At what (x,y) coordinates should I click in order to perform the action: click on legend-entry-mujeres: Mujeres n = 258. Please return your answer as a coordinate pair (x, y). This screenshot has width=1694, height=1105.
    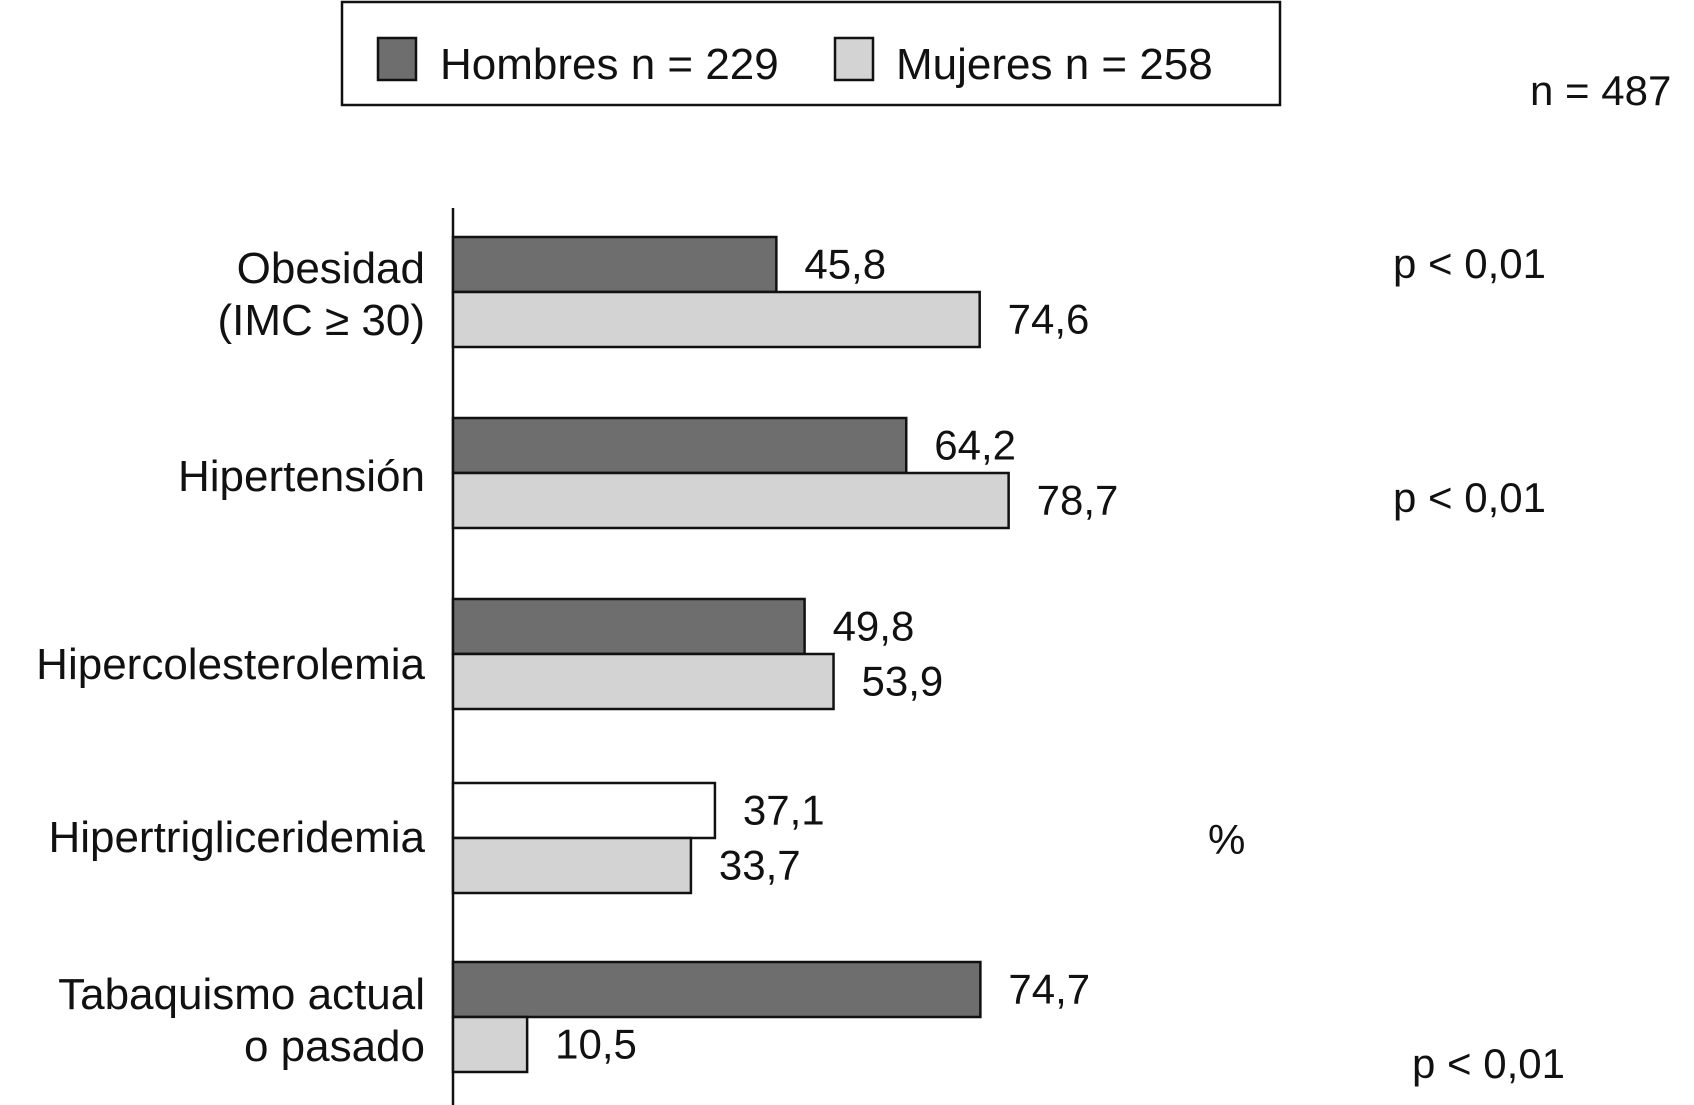
    Looking at the image, I should click on (1054, 64).